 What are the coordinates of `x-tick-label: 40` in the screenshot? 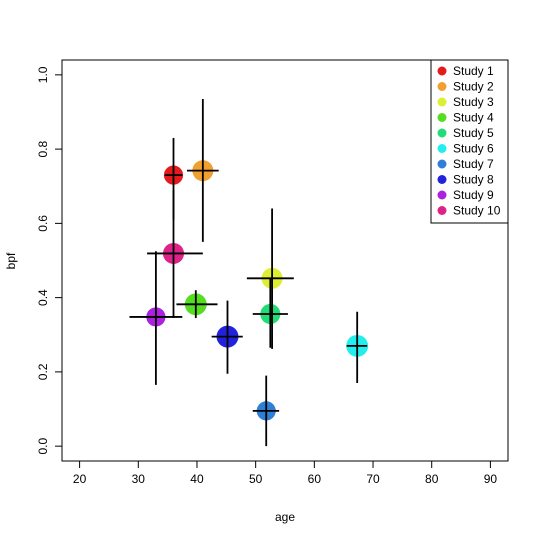 It's located at (197, 479).